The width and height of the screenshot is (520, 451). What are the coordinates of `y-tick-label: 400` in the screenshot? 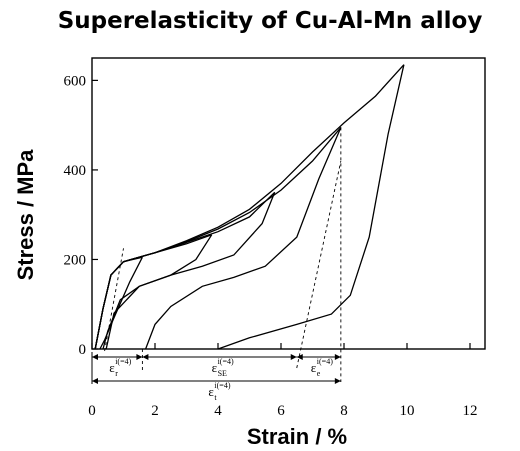 It's located at (75, 171).